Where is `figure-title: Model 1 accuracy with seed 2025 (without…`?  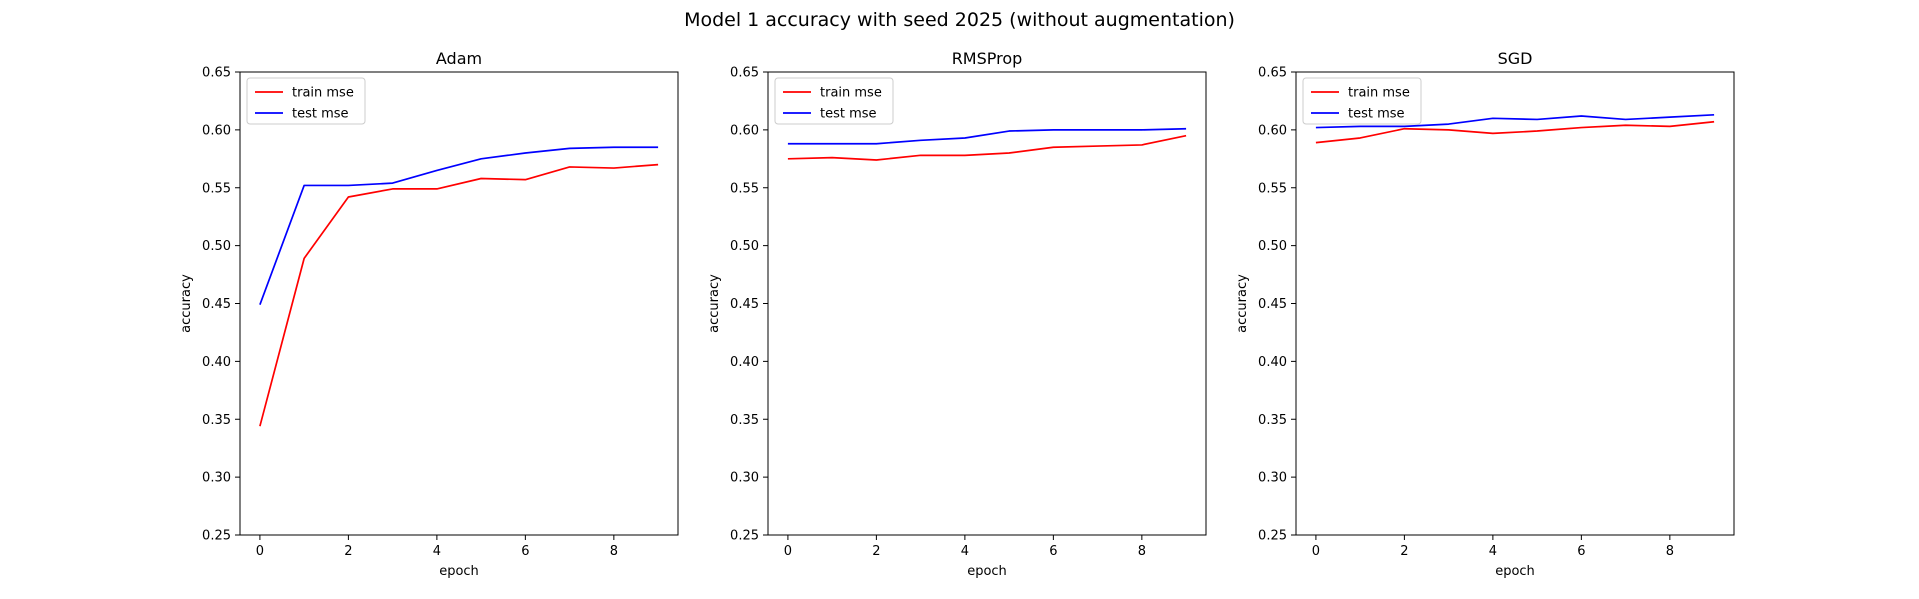 figure-title: Model 1 accuracy with seed 2025 (without… is located at coordinates (959, 20).